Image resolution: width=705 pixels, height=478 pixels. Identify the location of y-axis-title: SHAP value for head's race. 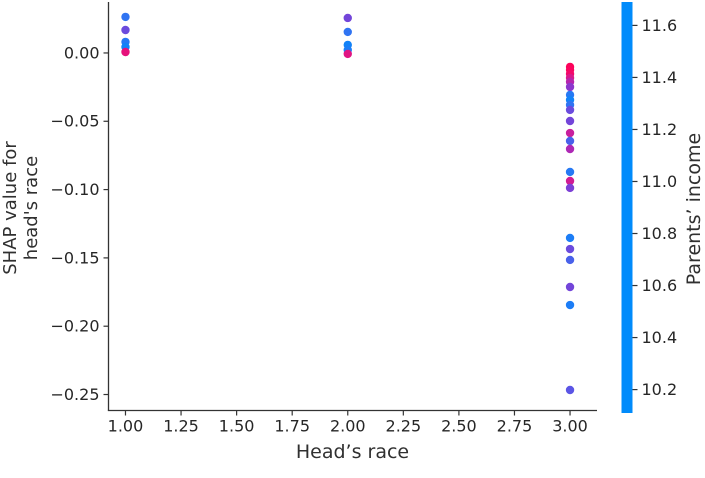
(22, 208).